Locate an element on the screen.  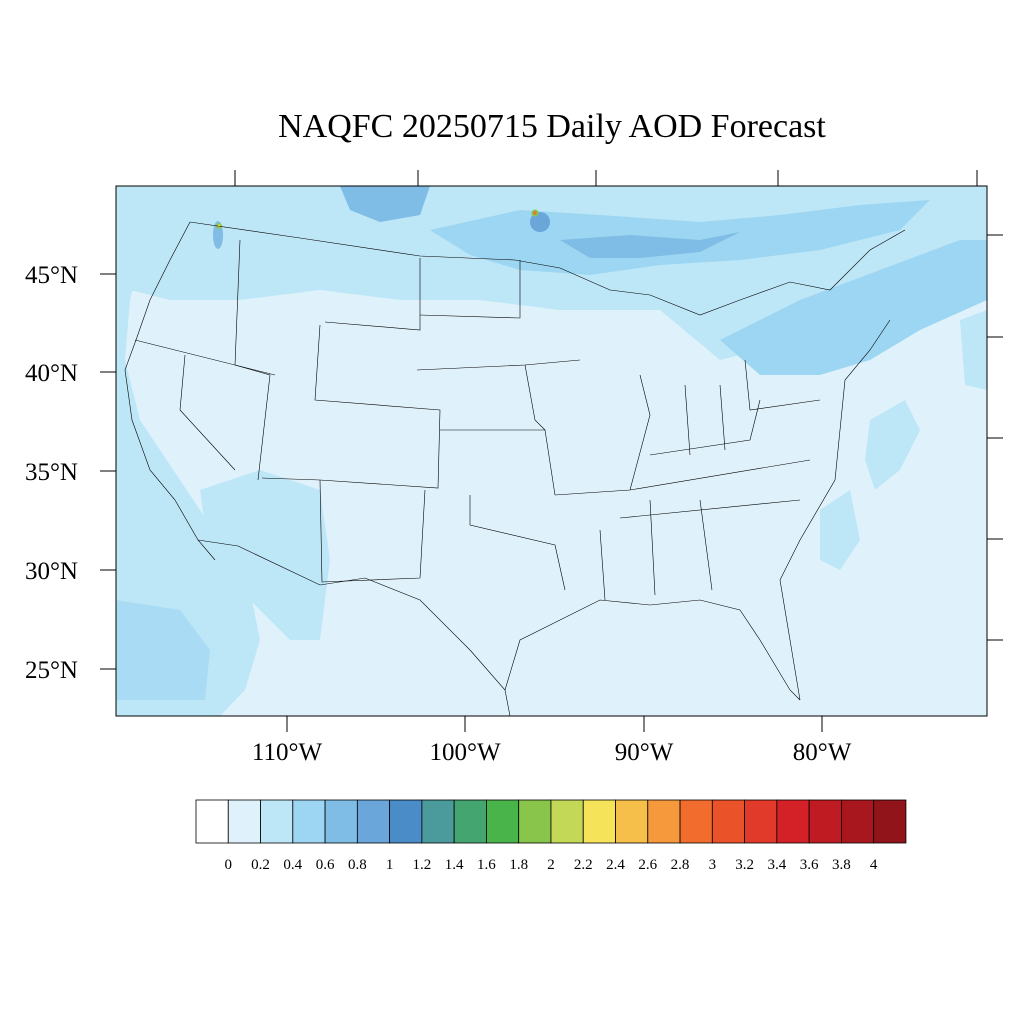
lat-label: 45°N is located at coordinates (51, 275).